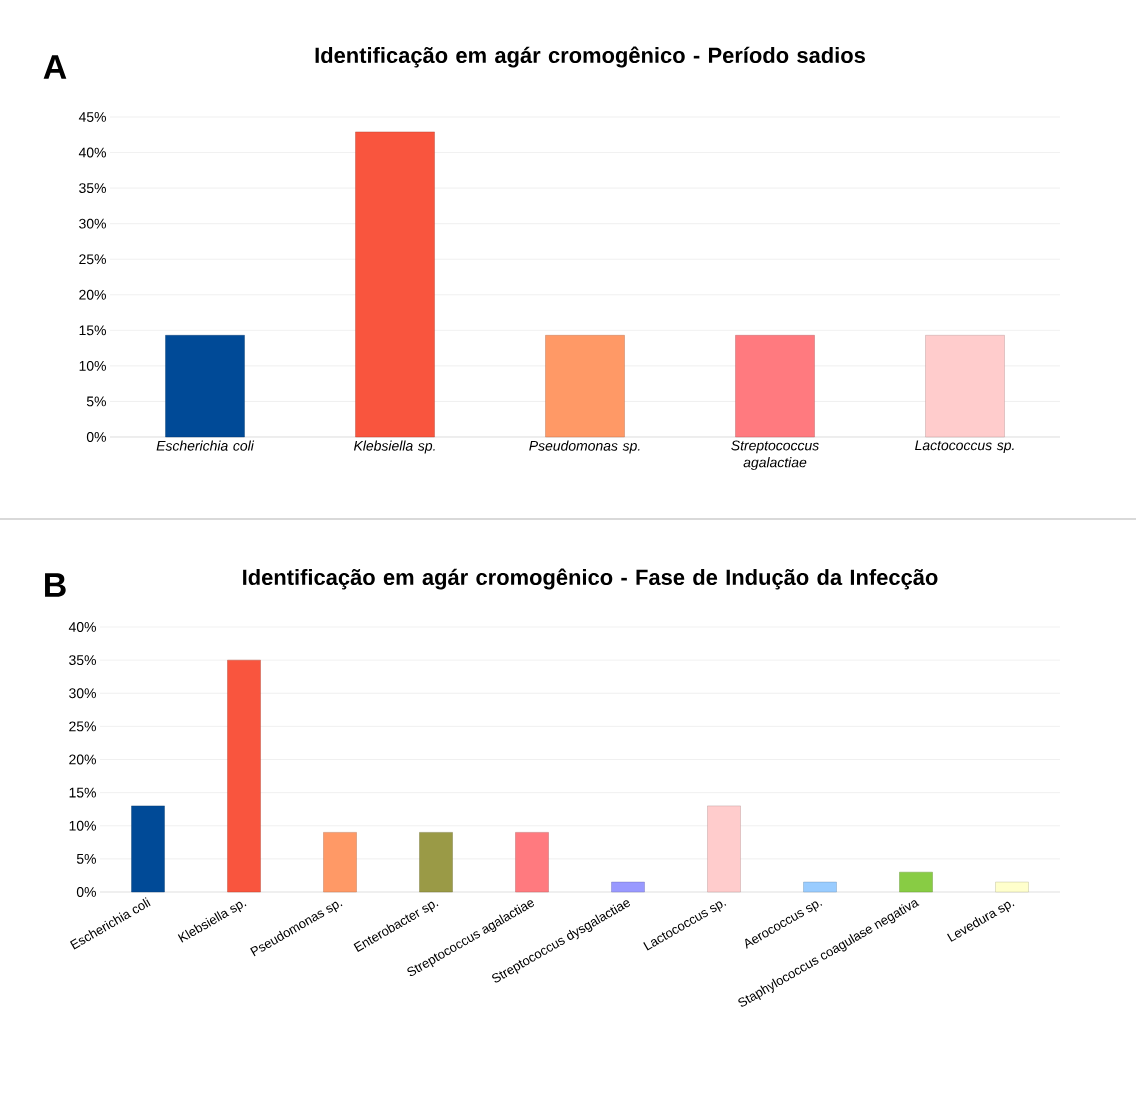 This screenshot has height=1097, width=1136. Describe the element at coordinates (55, 585) in the screenshot. I see `text: B` at that location.